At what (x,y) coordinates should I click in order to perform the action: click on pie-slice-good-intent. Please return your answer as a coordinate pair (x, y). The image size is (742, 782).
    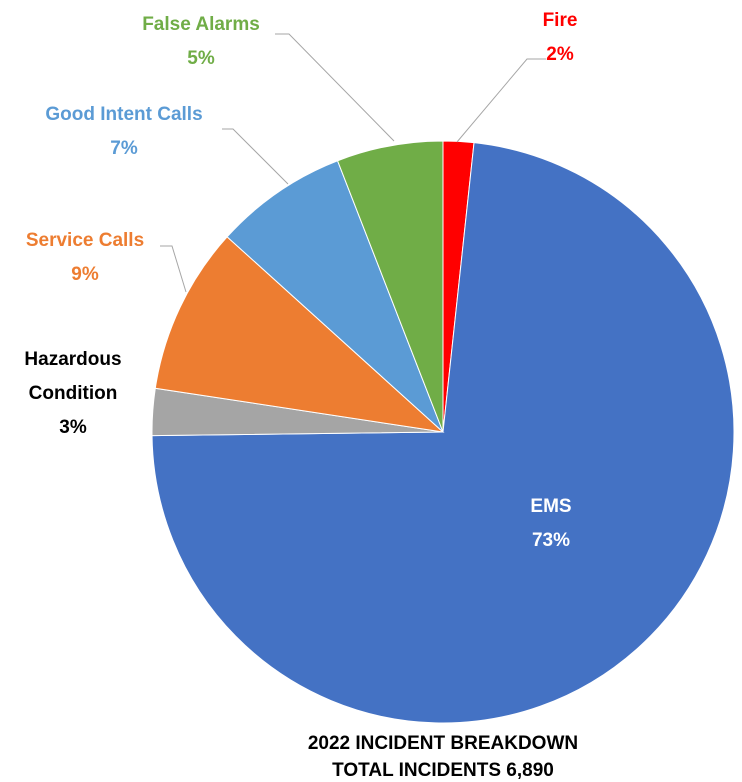
    Looking at the image, I should click on (335, 296).